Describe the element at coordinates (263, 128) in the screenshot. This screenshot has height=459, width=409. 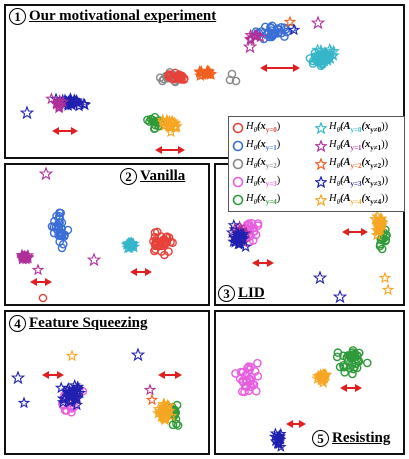
I see `legend-label: Hθ̂(xy=0)` at that location.